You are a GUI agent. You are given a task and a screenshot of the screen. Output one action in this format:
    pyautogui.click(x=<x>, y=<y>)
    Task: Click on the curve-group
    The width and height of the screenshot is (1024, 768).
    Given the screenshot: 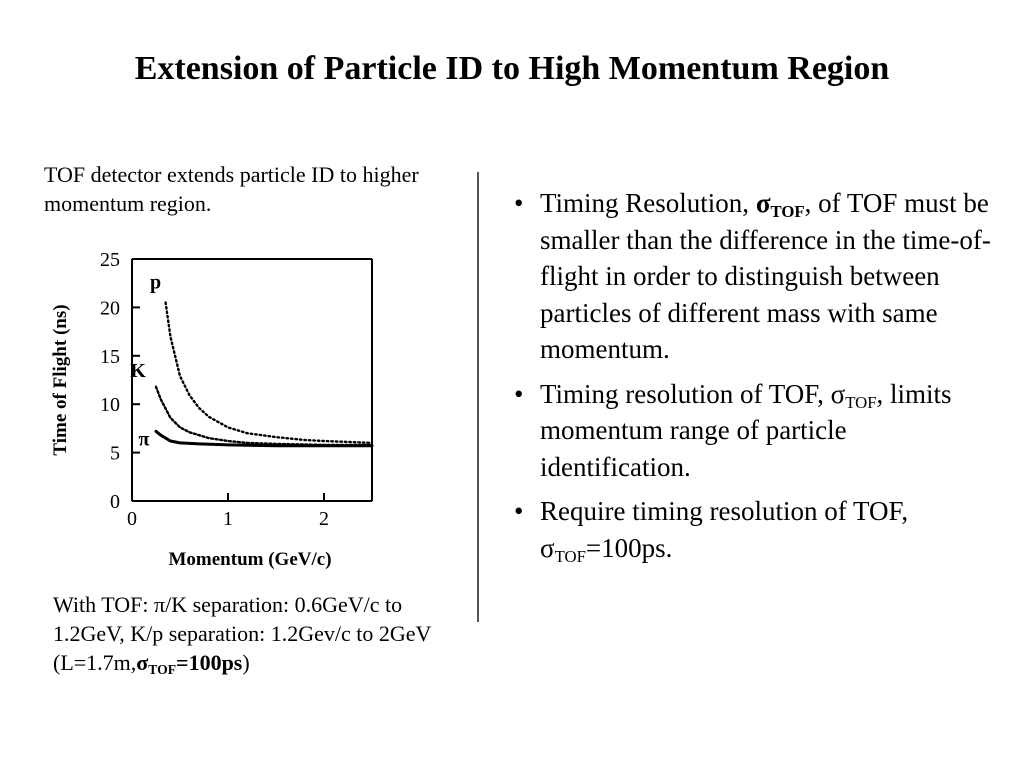 What is the action you would take?
    pyautogui.click(x=264, y=374)
    